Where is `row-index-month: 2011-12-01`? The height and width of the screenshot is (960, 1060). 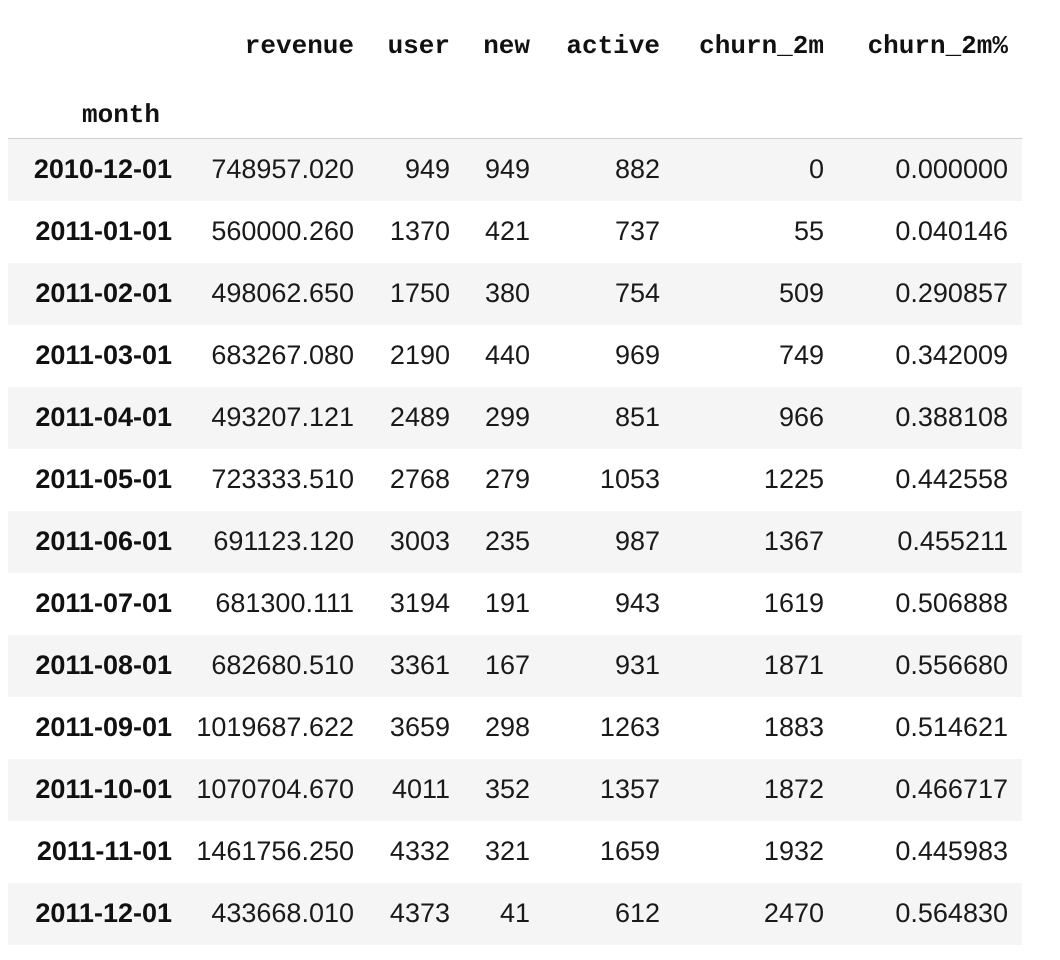
row-index-month: 2011-12-01 is located at coordinates (103, 913).